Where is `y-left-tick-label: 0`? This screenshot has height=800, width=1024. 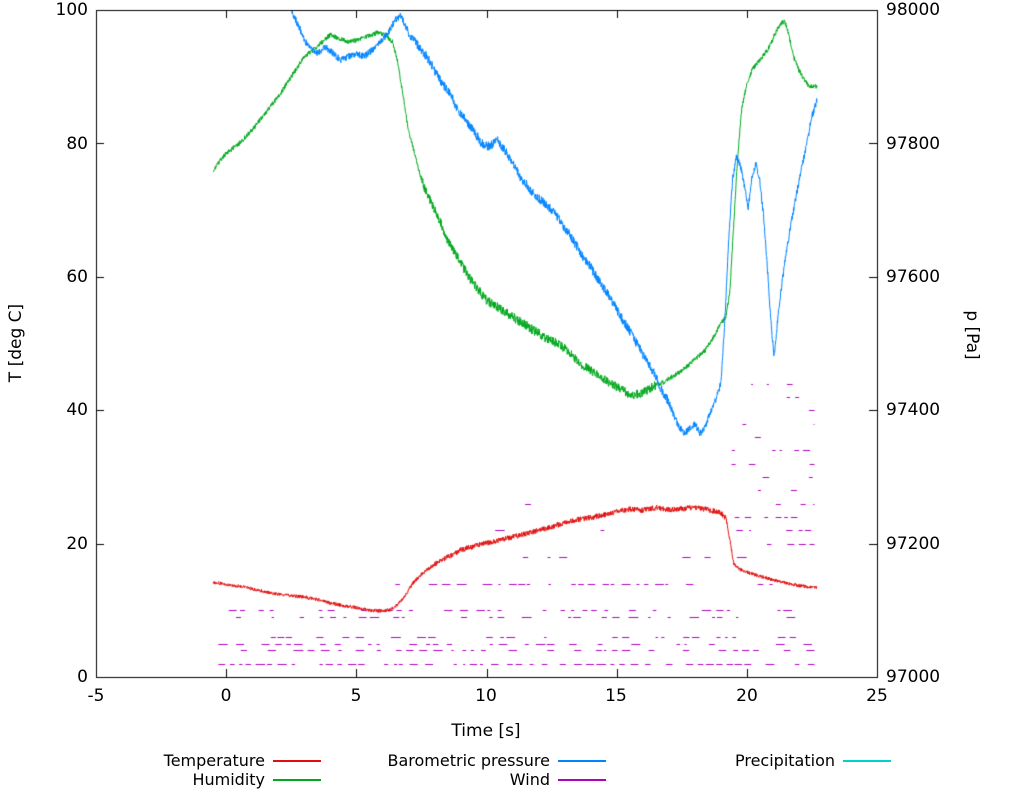
y-left-tick-label: 0 is located at coordinates (82, 677).